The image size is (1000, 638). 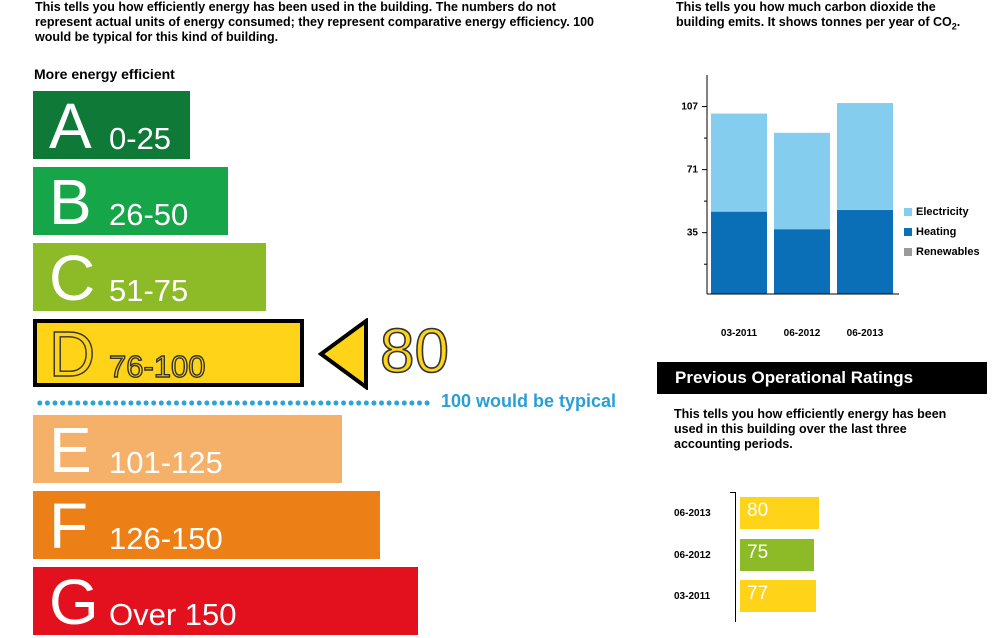 I want to click on band-range: 26-50, so click(x=149, y=214).